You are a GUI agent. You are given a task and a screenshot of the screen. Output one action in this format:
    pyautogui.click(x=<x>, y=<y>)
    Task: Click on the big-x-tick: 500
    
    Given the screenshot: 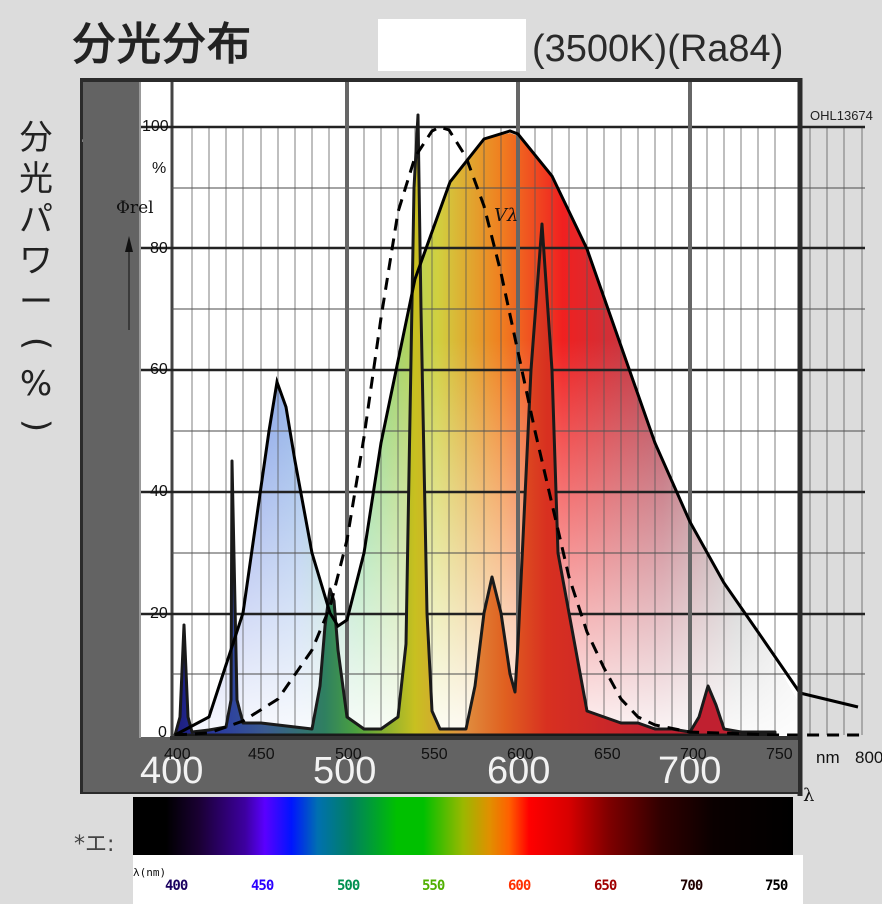 What is the action you would take?
    pyautogui.click(x=345, y=771)
    